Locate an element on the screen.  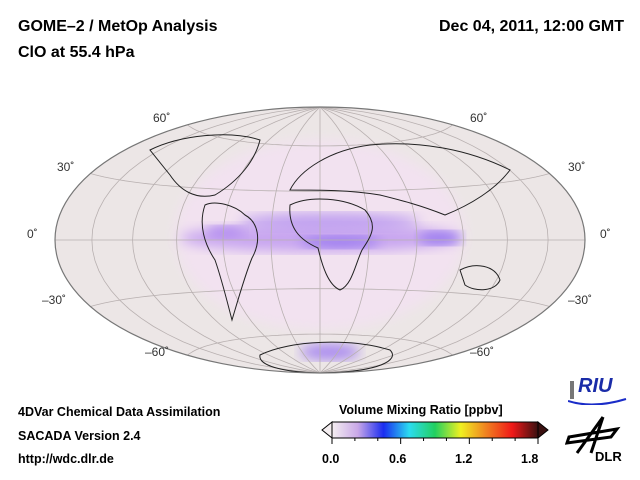
colorbar-title: Volume Mixing Ratio [ppbv] is located at coordinates (421, 410).